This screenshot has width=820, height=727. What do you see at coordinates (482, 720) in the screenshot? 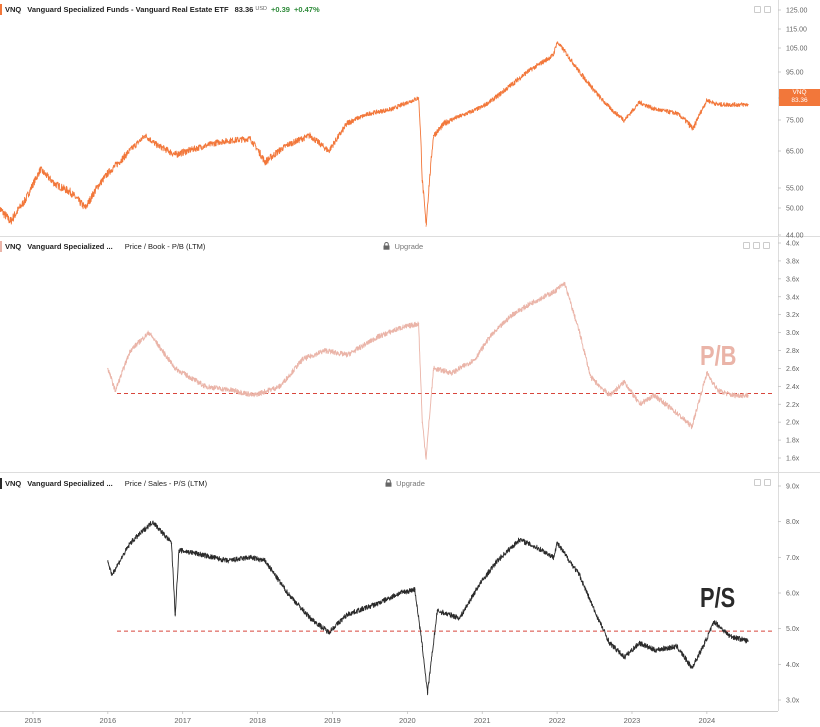
I see `x-tick-label: 2021` at bounding box center [482, 720].